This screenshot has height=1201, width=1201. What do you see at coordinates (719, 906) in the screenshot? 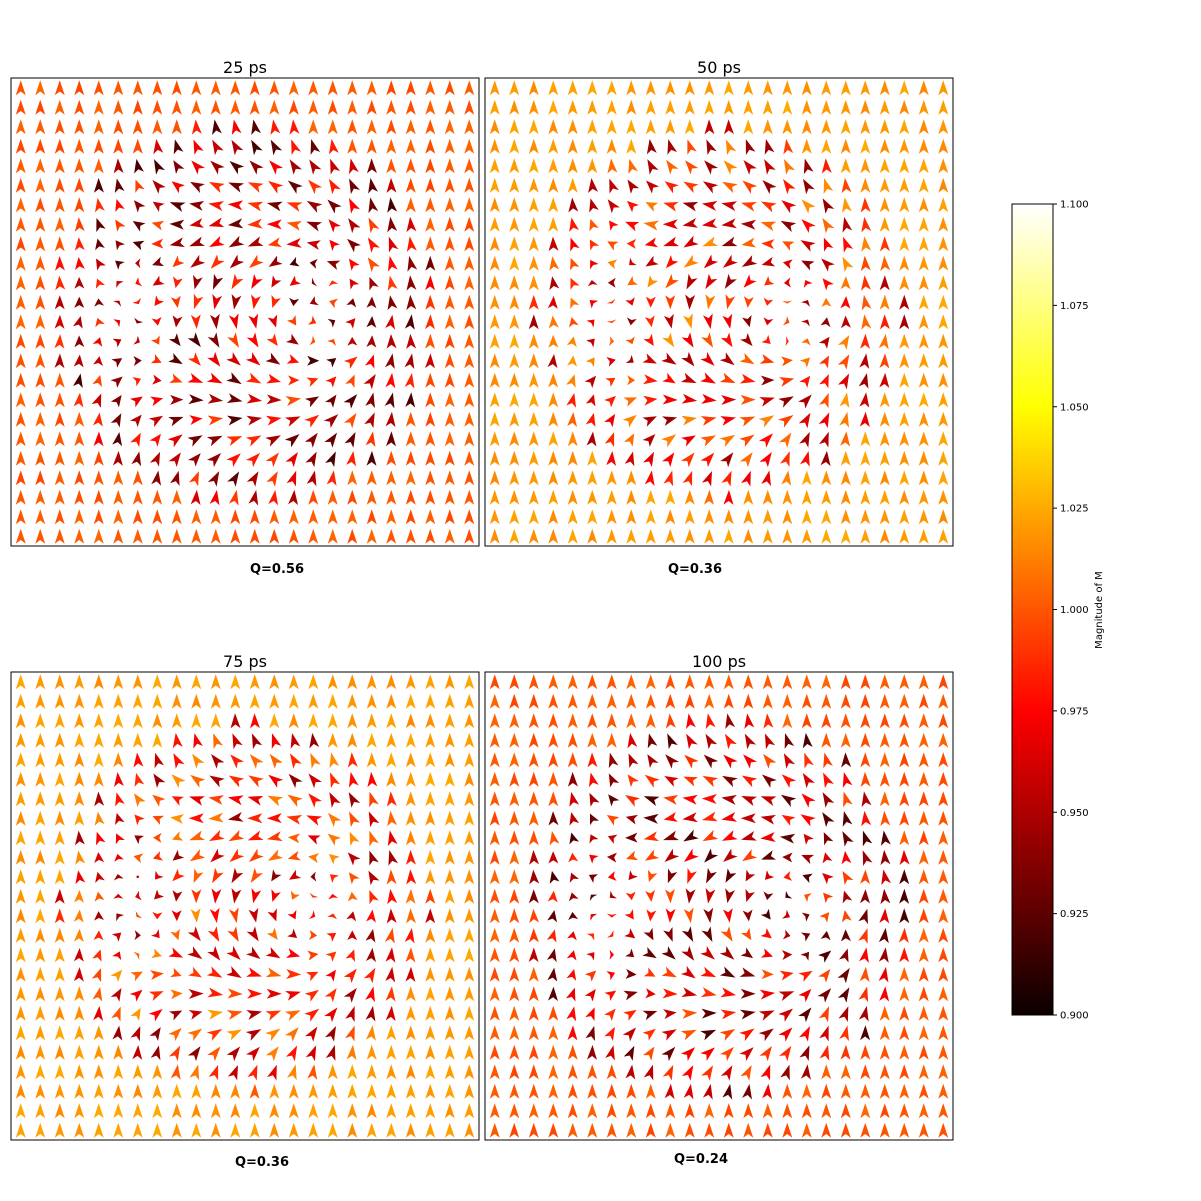
I see `arrow-field` at bounding box center [719, 906].